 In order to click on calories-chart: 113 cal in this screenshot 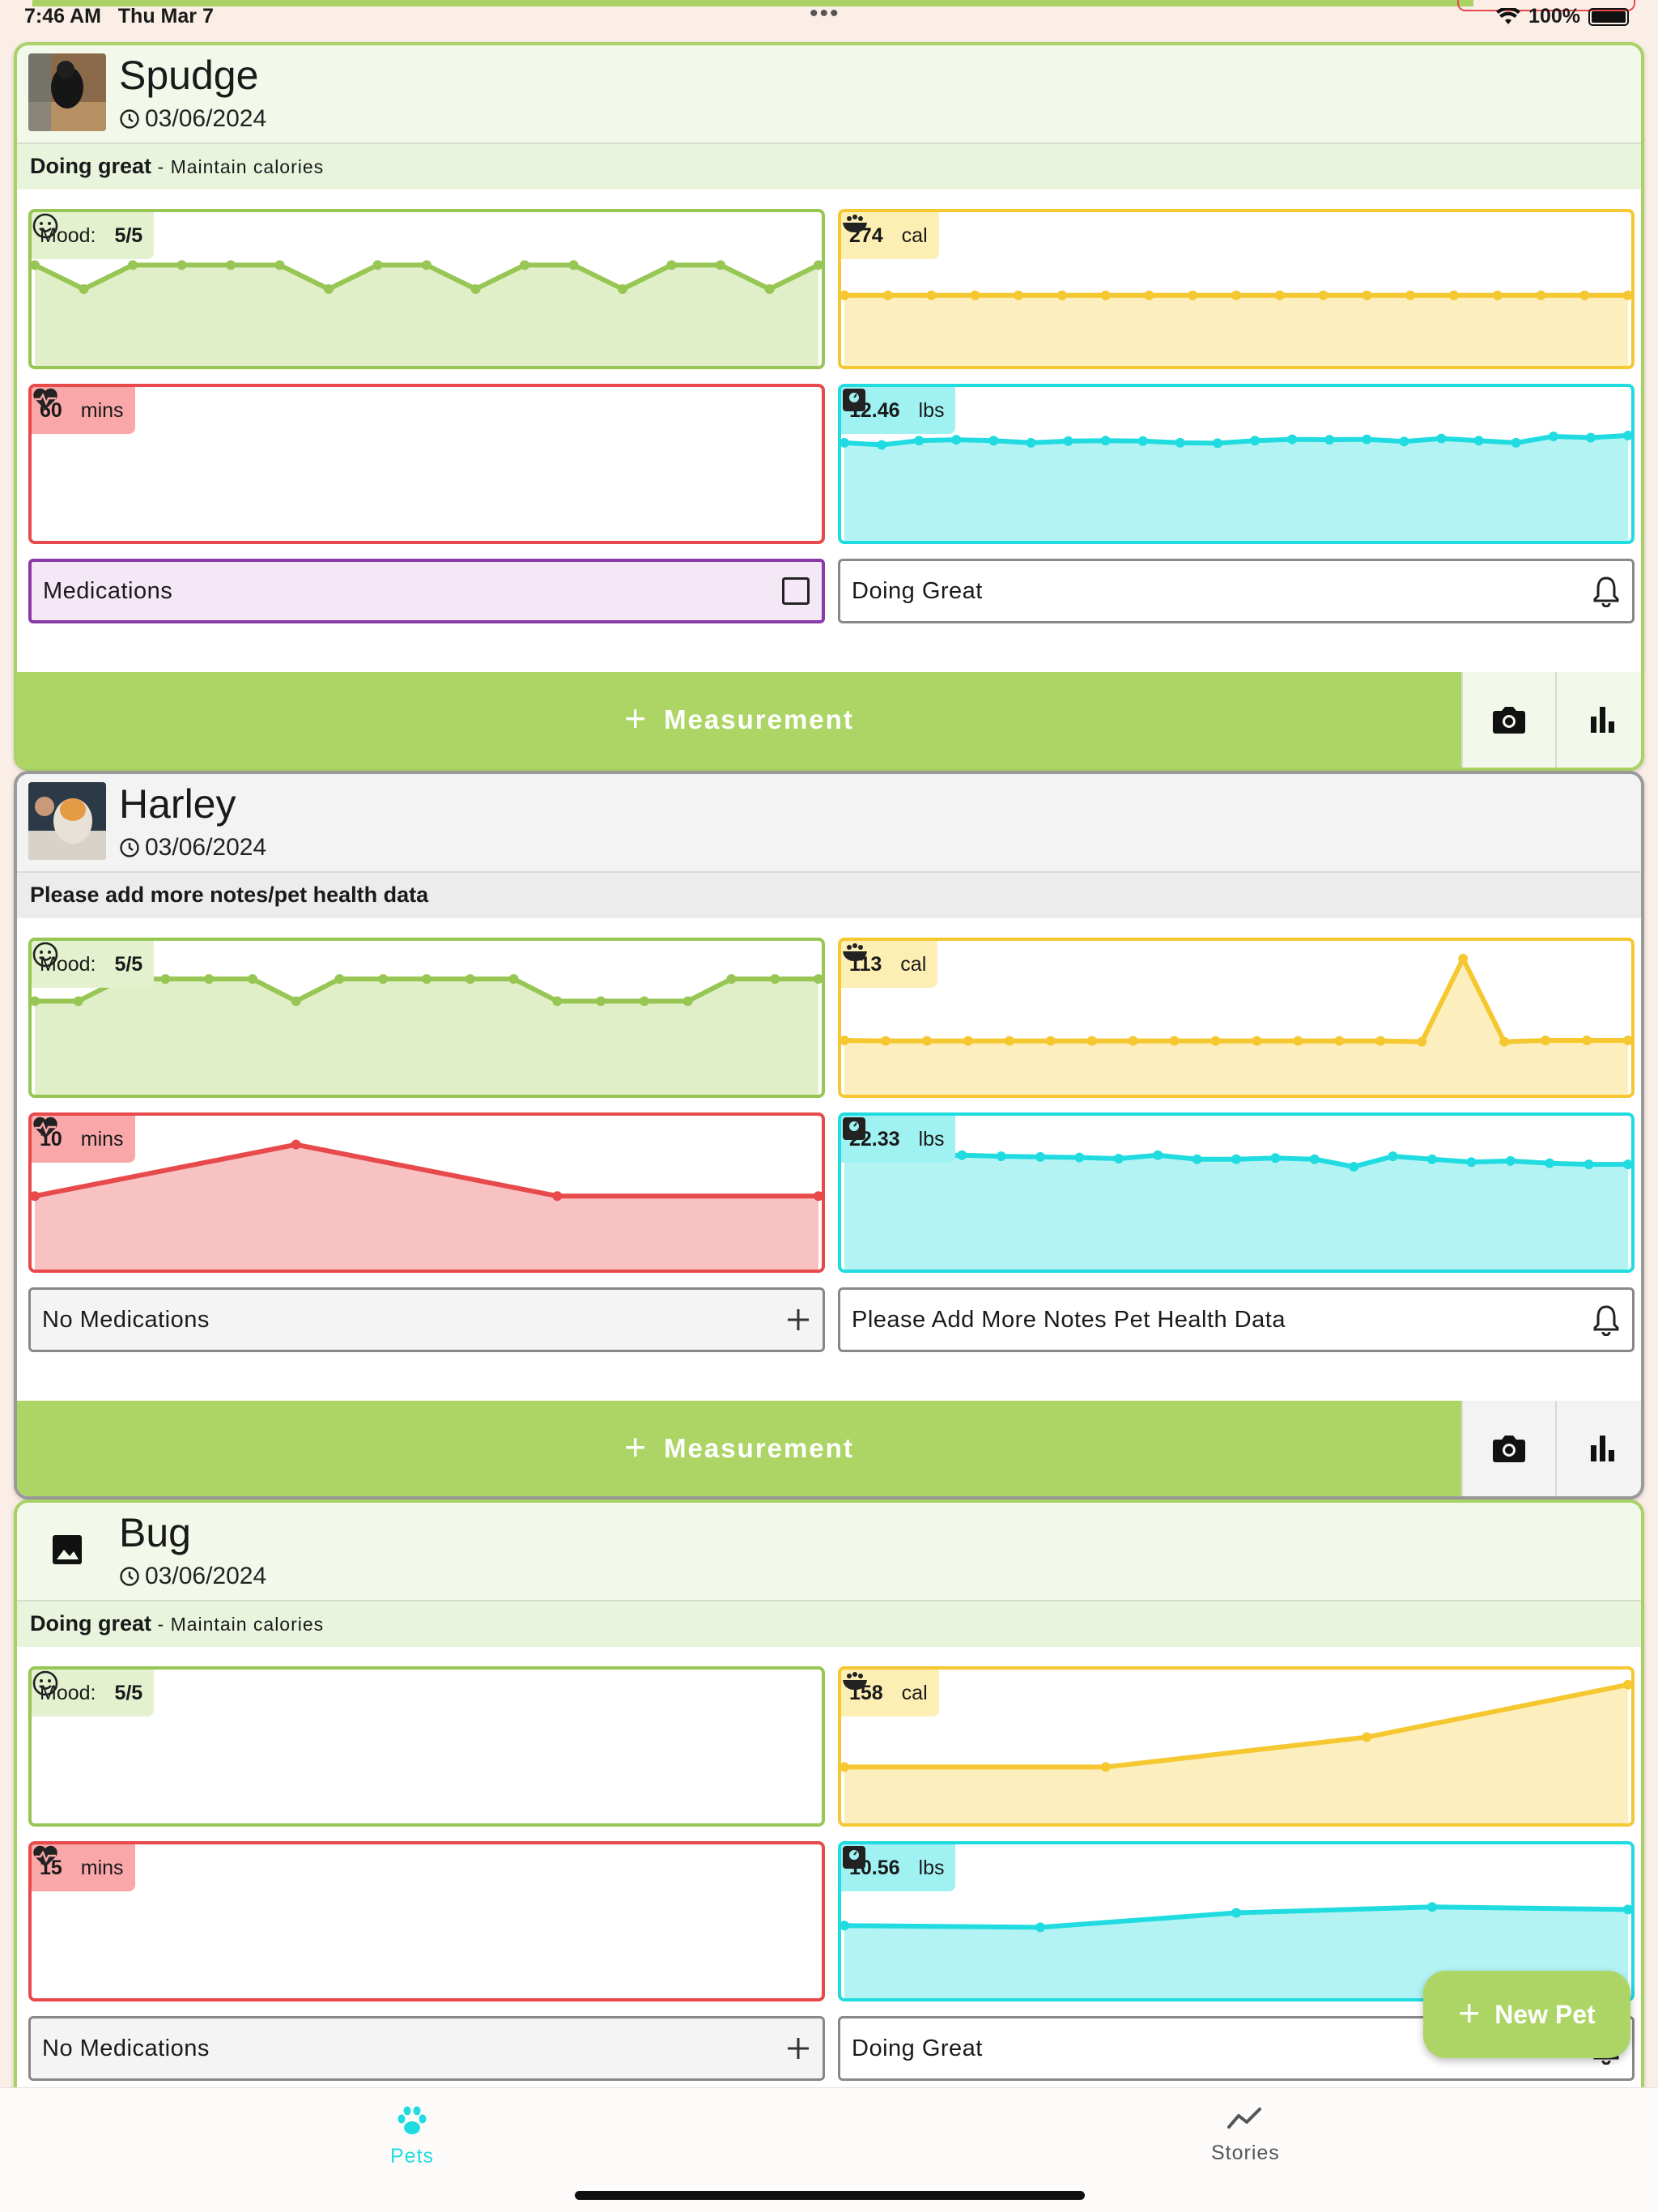, I will do `click(1236, 1018)`.